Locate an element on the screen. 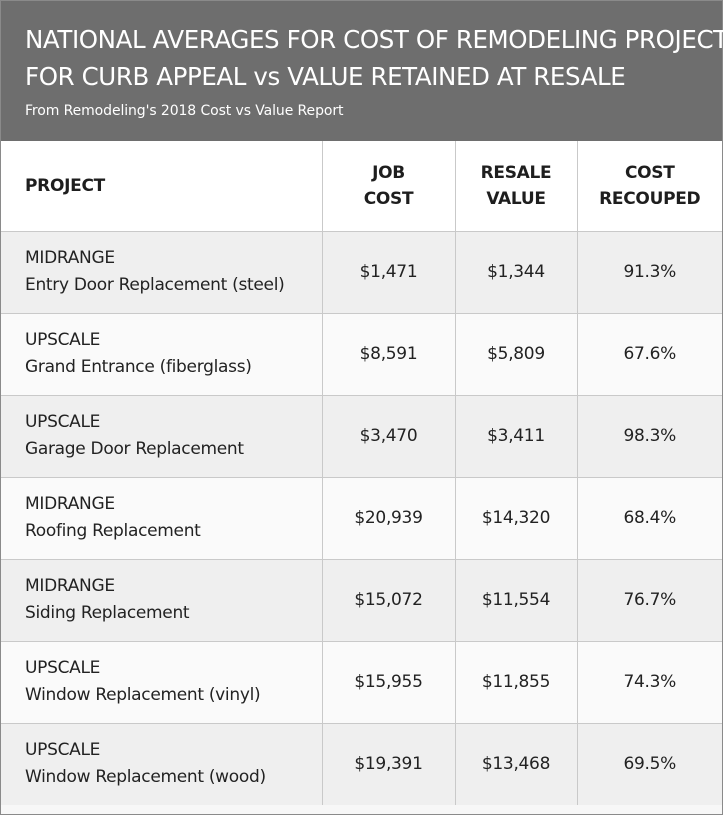  column-header-project: PROJECT is located at coordinates (162, 186).